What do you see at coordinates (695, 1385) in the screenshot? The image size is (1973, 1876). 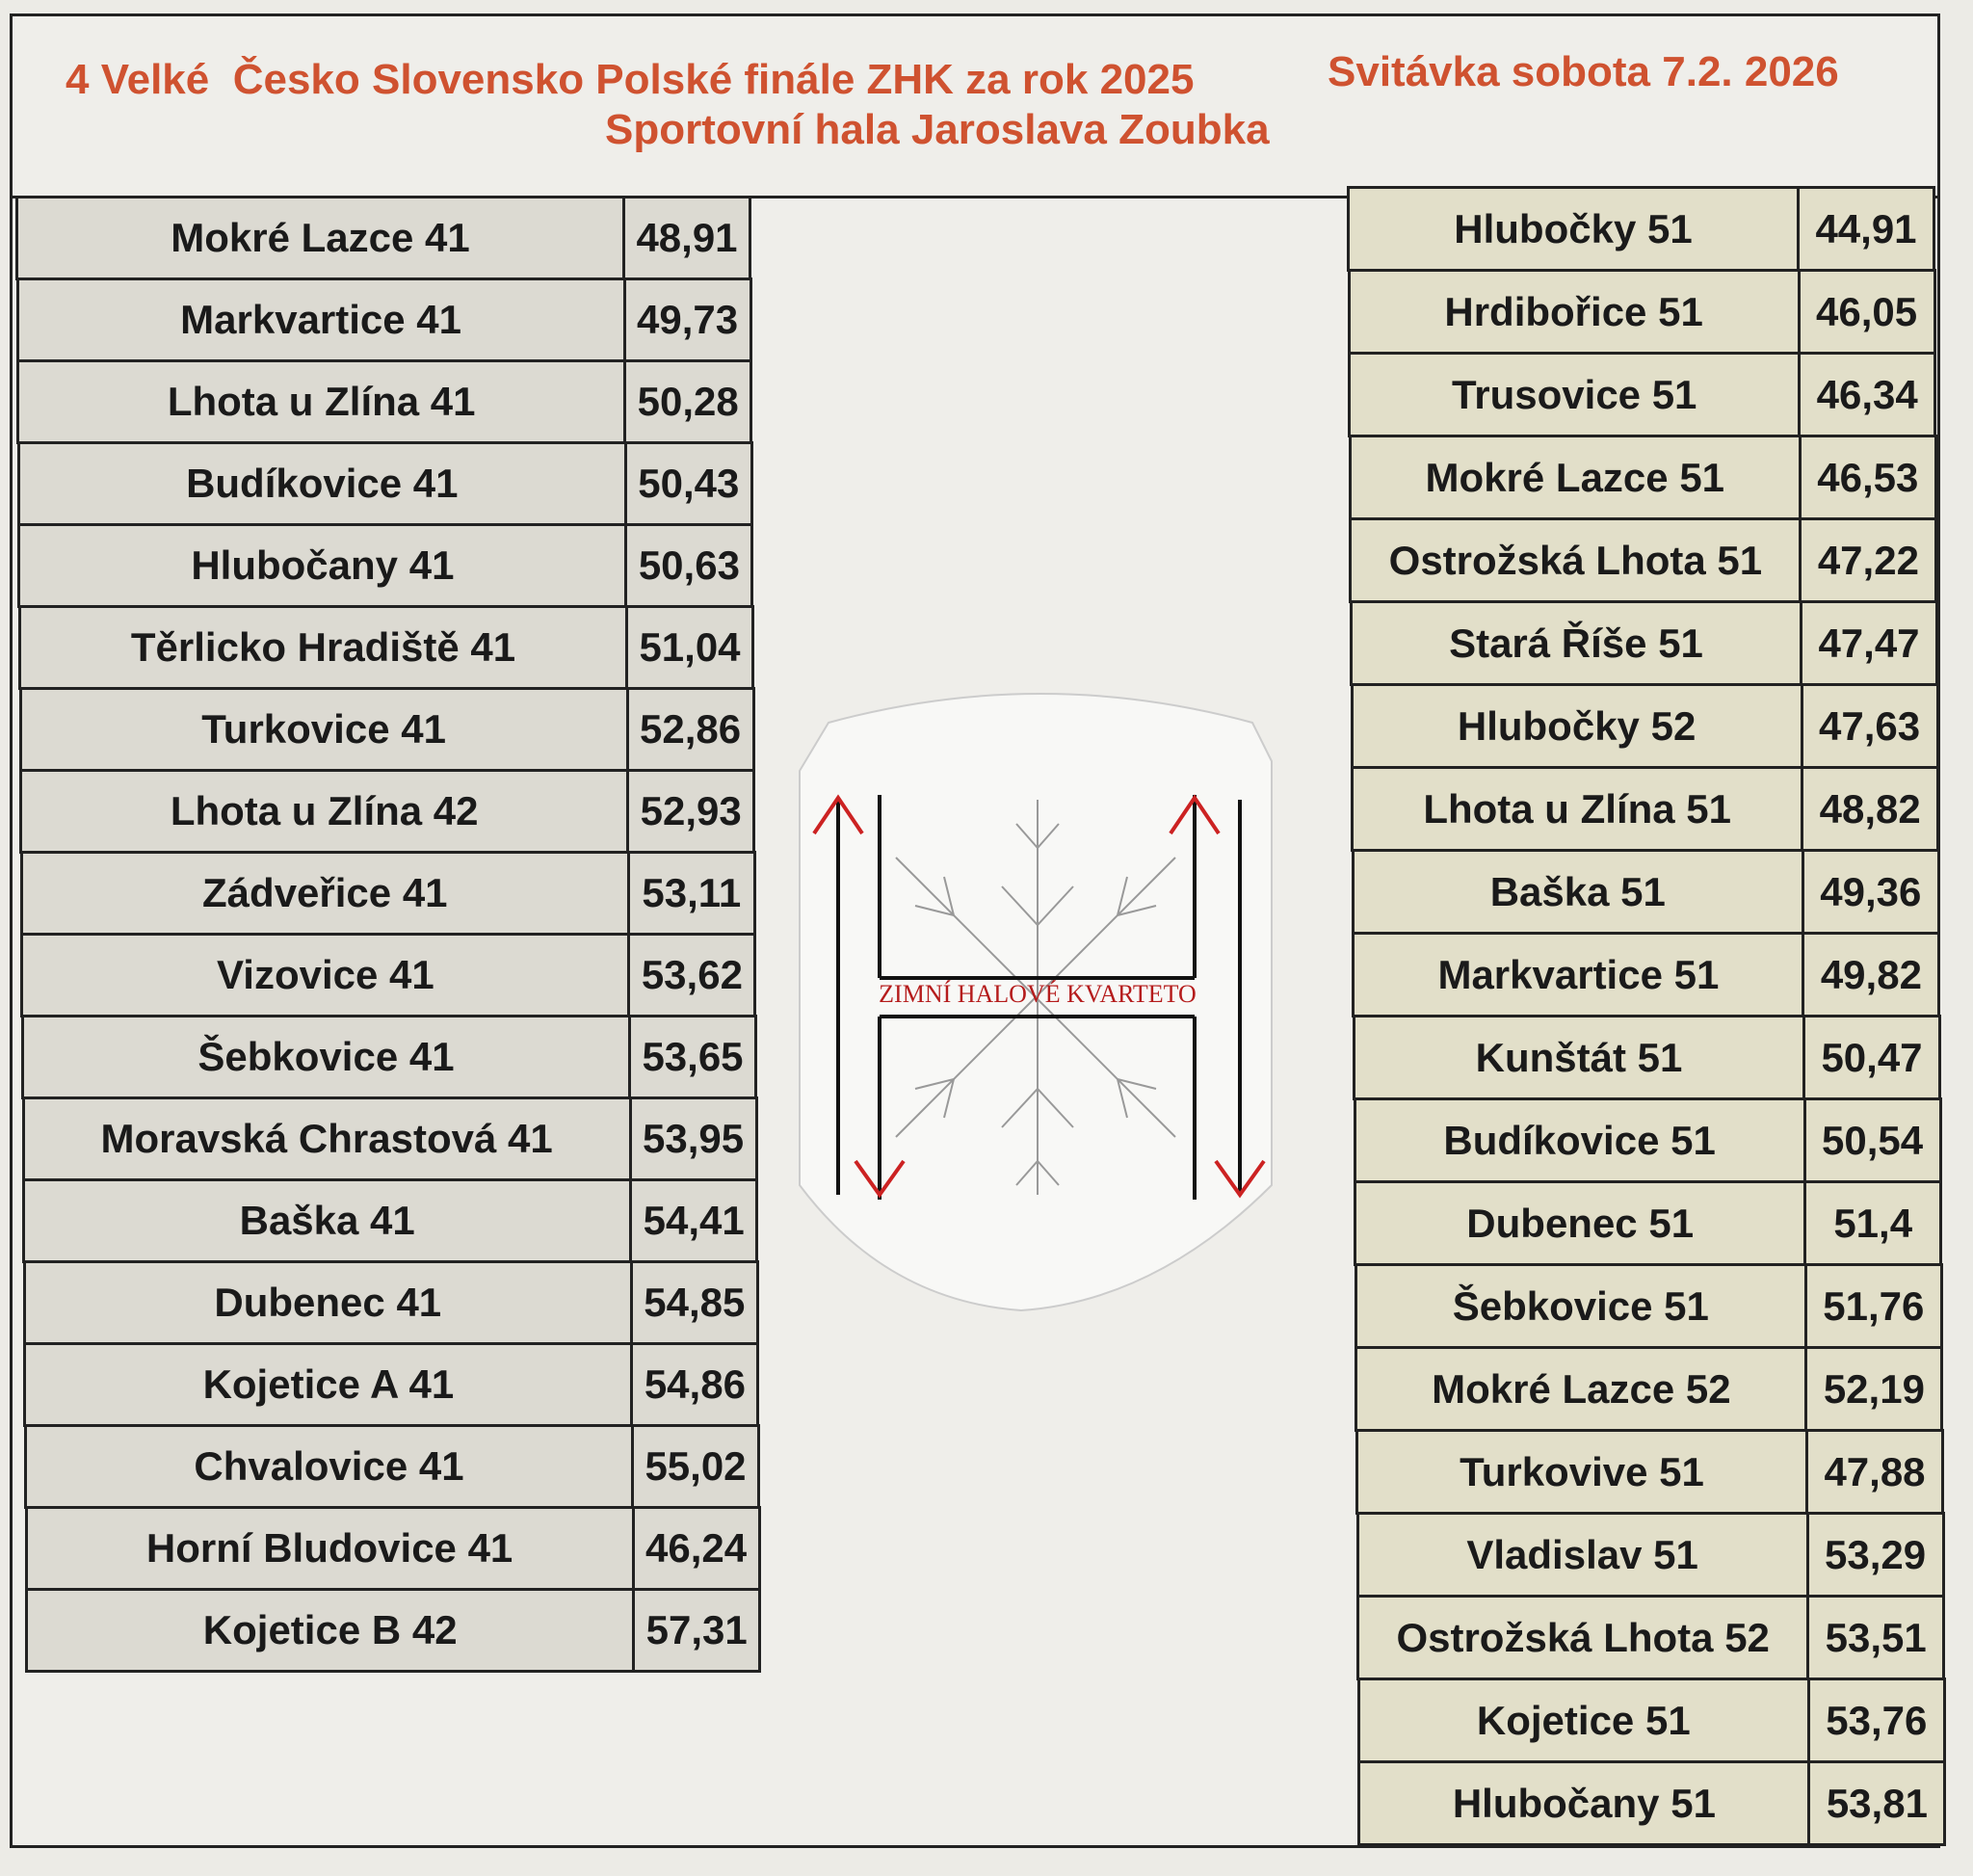 I see `time-cell: 54,86` at bounding box center [695, 1385].